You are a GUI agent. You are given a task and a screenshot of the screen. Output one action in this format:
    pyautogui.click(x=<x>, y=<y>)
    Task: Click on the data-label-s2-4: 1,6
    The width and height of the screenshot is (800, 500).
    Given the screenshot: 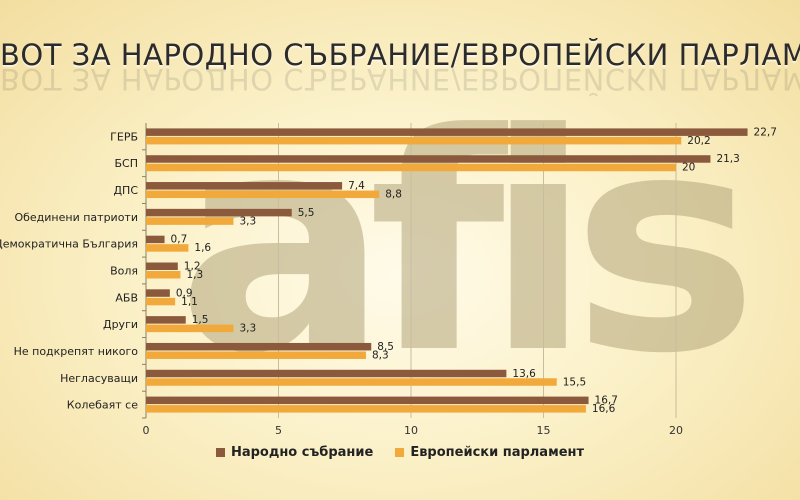 What is the action you would take?
    pyautogui.click(x=202, y=248)
    